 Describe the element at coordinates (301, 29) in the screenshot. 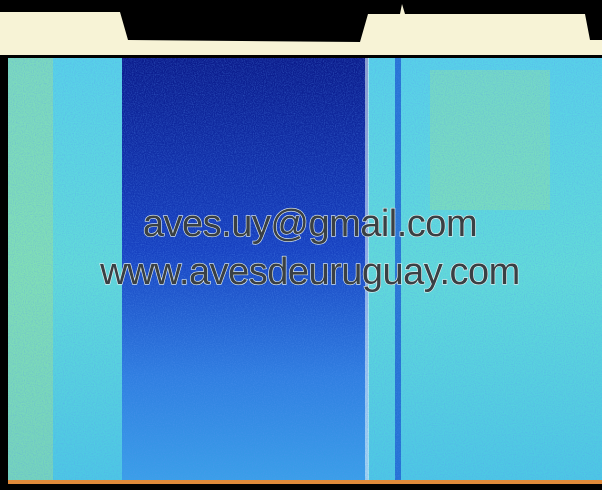

I see `waveform` at that location.